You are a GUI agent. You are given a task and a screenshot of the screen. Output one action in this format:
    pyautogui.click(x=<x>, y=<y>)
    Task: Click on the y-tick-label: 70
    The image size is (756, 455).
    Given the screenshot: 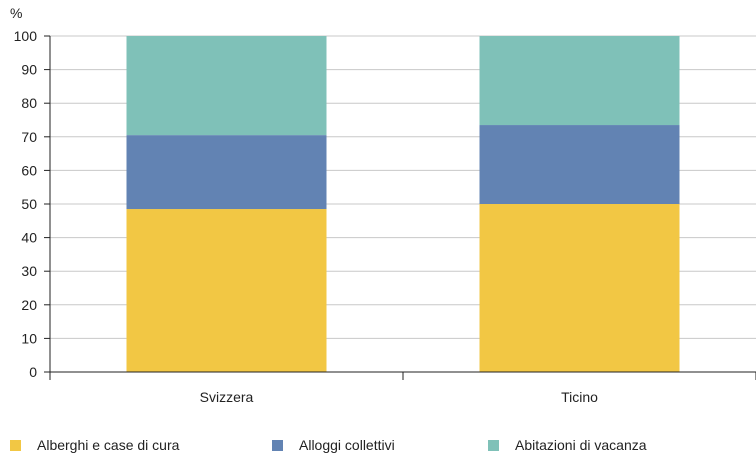 What is the action you would take?
    pyautogui.click(x=29, y=137)
    